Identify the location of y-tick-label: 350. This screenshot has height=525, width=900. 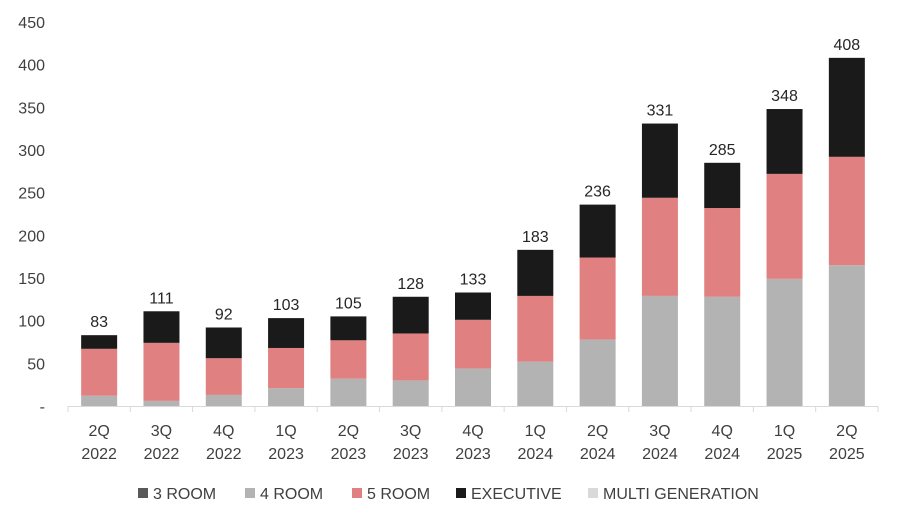
(31, 108).